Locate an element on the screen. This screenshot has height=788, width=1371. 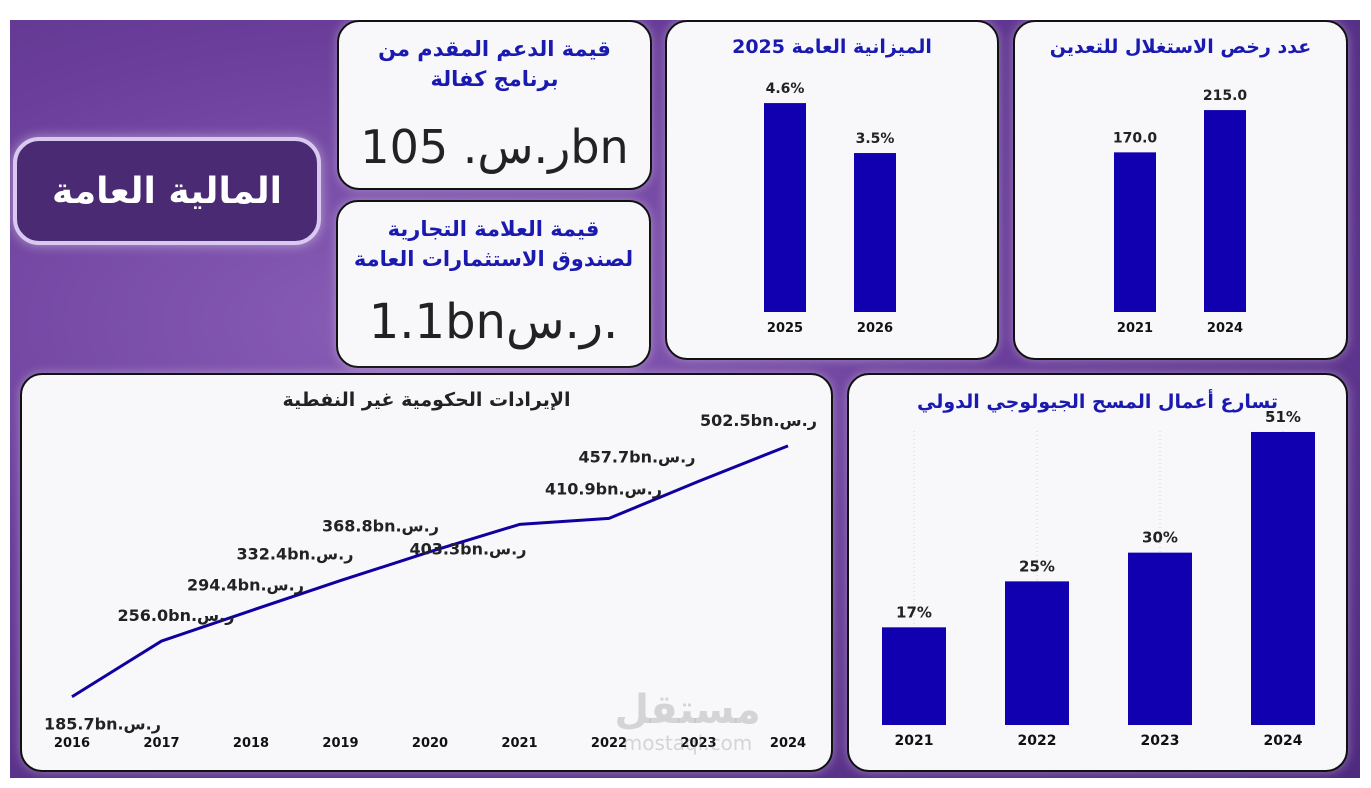
point-label-2016: 185.7bn.ر.س is located at coordinates (102, 724).